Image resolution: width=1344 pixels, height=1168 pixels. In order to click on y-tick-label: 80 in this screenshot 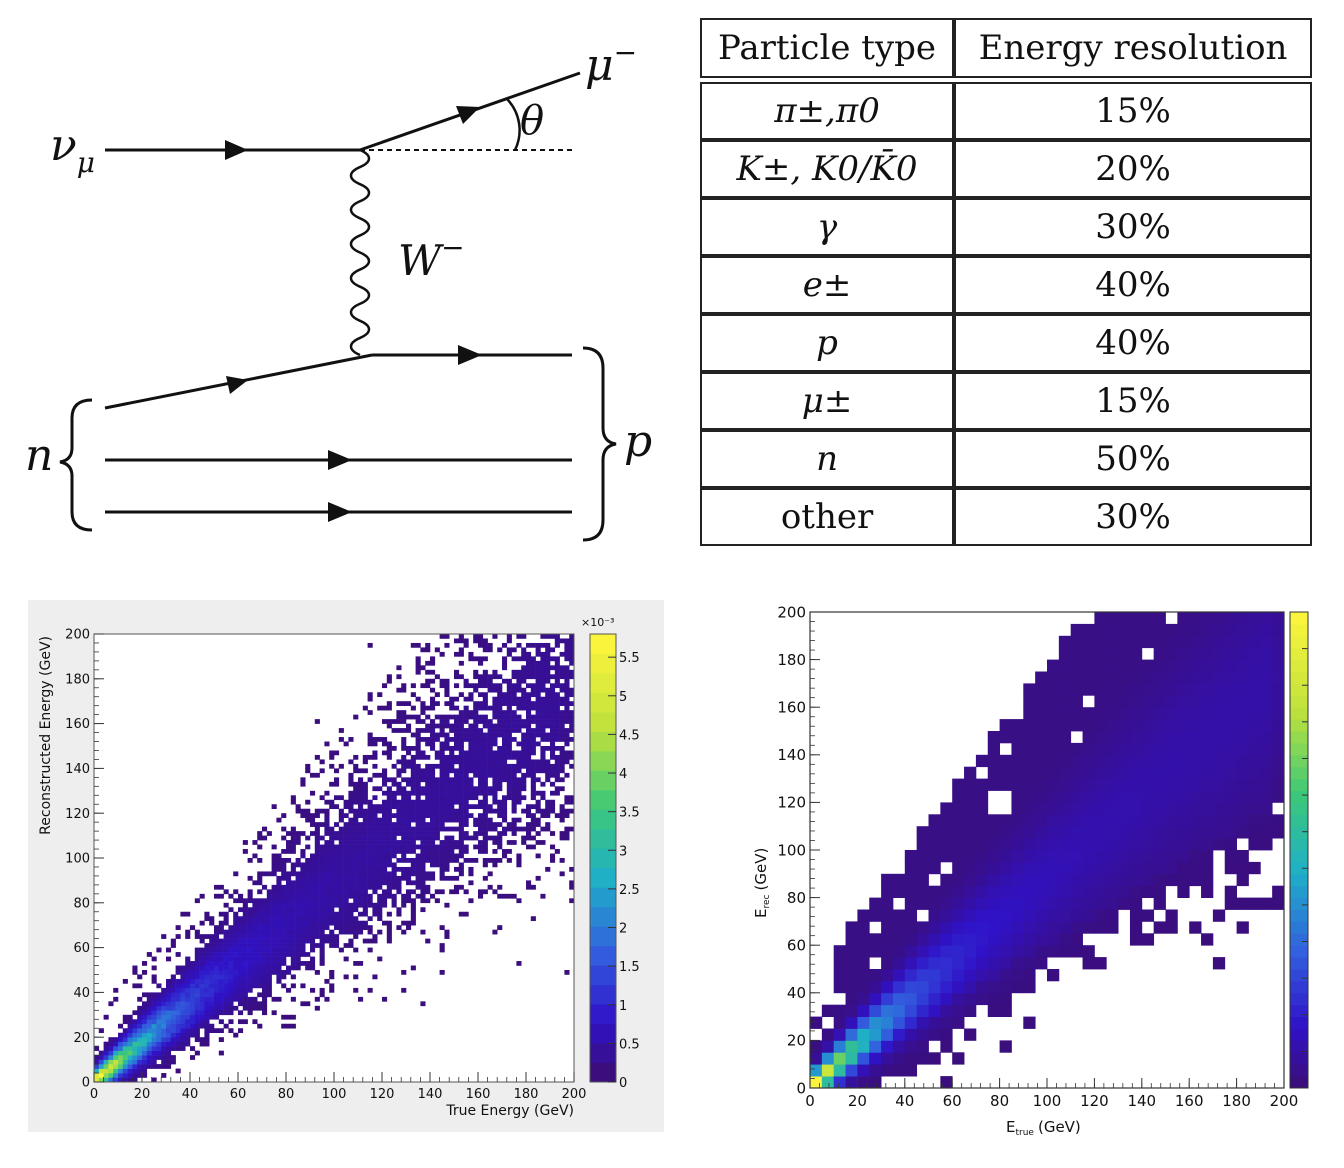, I will do `click(796, 898)`.